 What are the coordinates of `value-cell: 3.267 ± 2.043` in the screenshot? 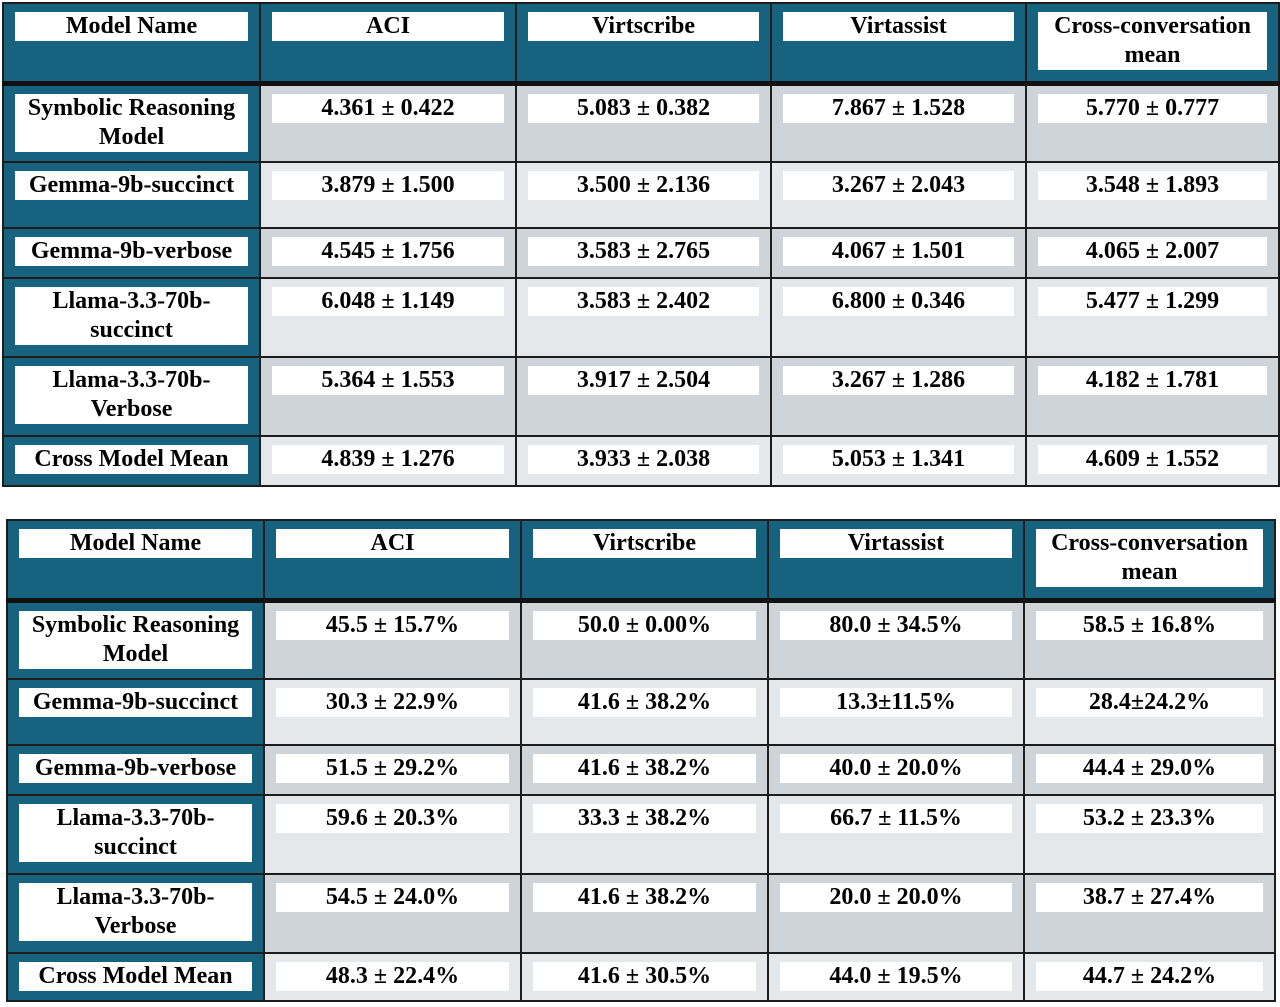 It's located at (898, 195).